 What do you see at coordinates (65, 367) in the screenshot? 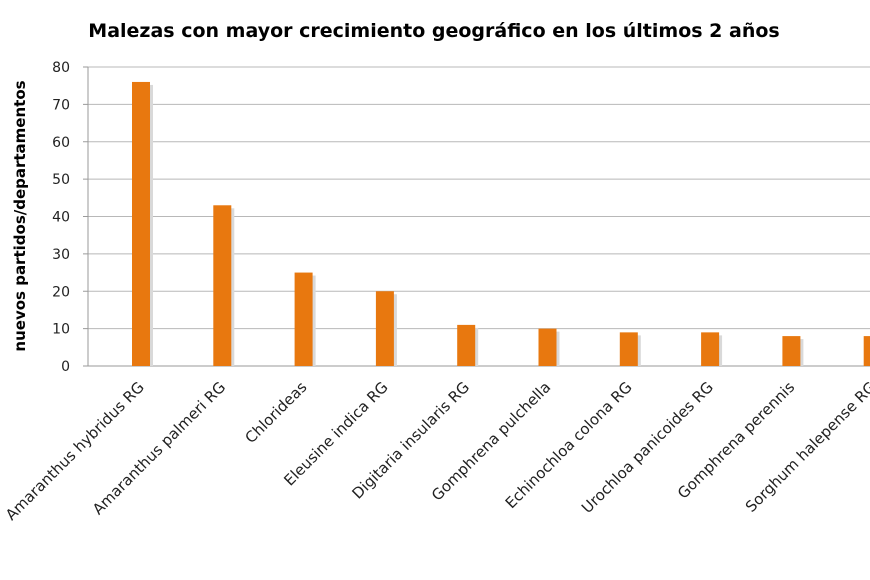
I see `y-tick-label: 0` at bounding box center [65, 367].